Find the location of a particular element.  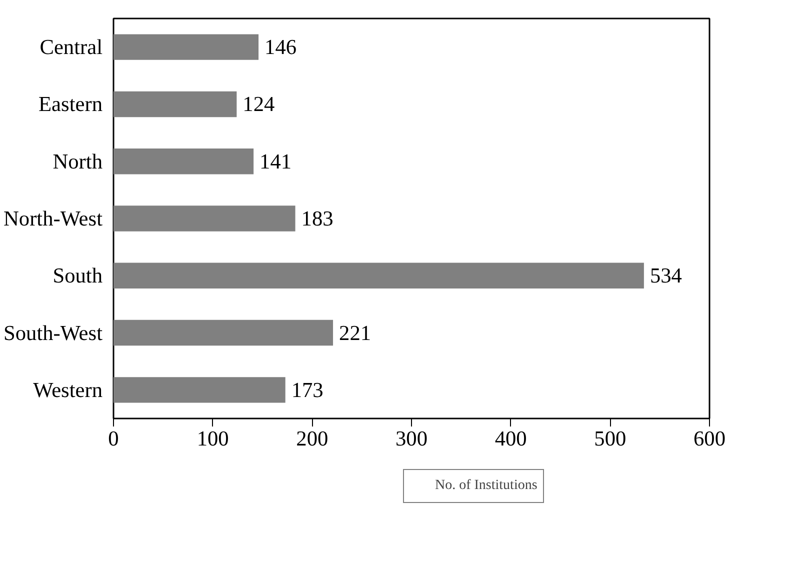

y-tick-label: North is located at coordinates (77, 161).